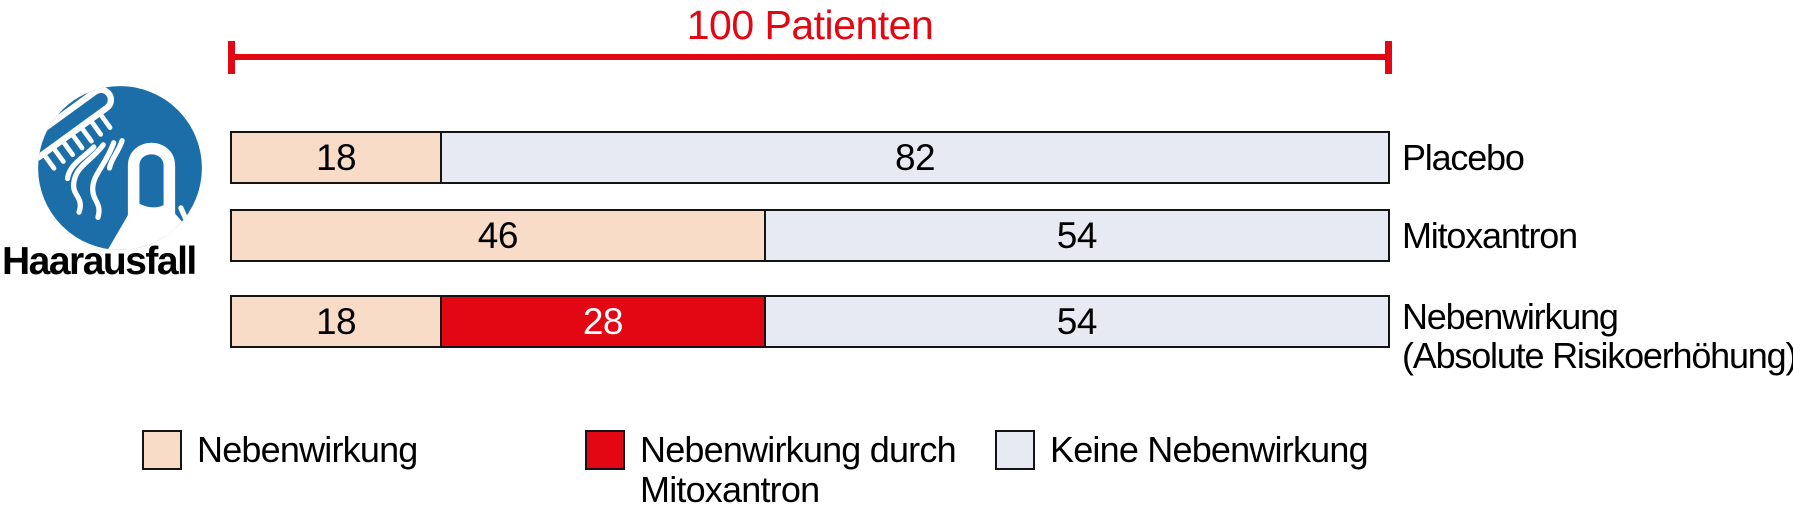 Image resolution: width=1793 pixels, height=515 pixels. Describe the element at coordinates (914, 157) in the screenshot. I see `segment-no-side-effect: 82` at that location.